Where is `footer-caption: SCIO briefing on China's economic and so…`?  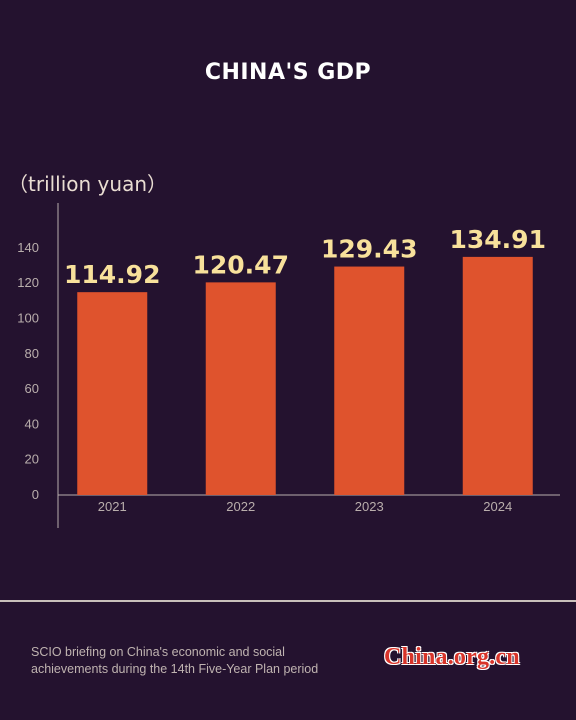
footer-caption: SCIO briefing on China's economic and so… is located at coordinates (196, 661).